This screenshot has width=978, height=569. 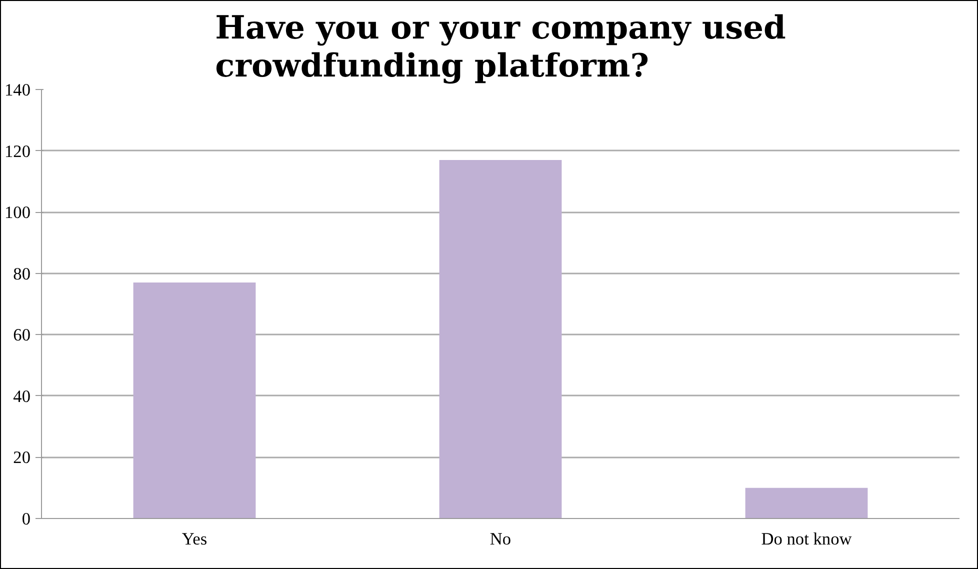 What do you see at coordinates (500, 46) in the screenshot?
I see `chart-title: Have you or your company used crowdfunding platform?` at bounding box center [500, 46].